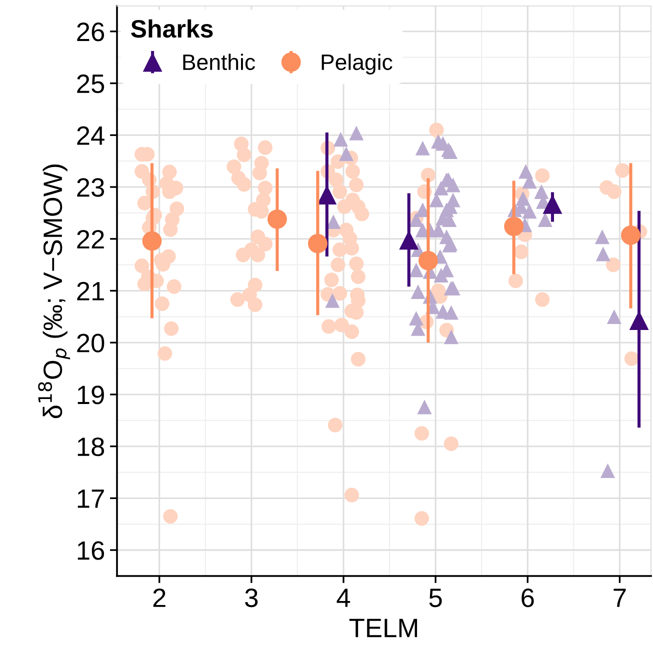  Describe the element at coordinates (91, 395) in the screenshot. I see `y-tick-label: 19` at that location.